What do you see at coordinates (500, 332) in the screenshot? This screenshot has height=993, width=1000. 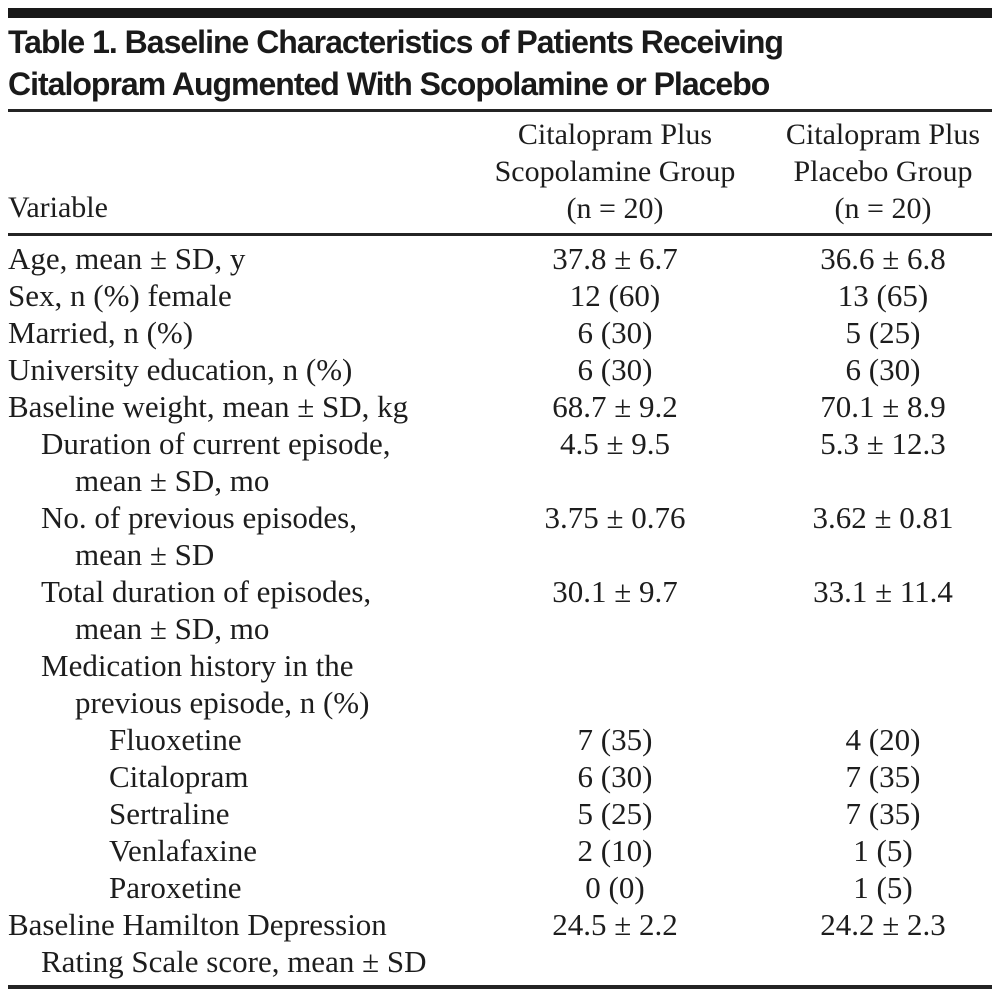 I see `table-row: Married, n (%) 6 (30) 5 (25)` at bounding box center [500, 332].